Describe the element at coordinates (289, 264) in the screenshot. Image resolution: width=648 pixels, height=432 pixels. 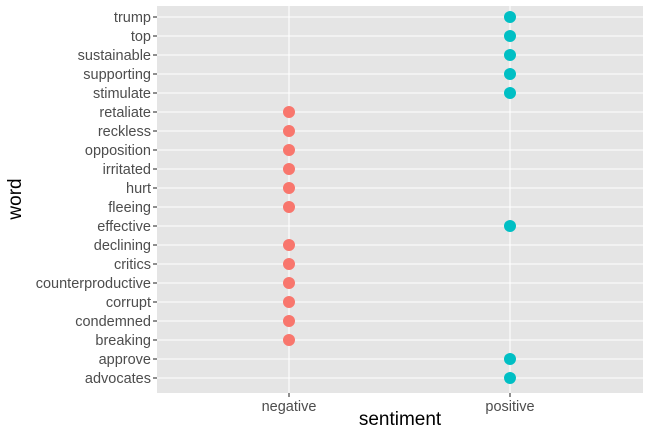
I see `point-critics` at that location.